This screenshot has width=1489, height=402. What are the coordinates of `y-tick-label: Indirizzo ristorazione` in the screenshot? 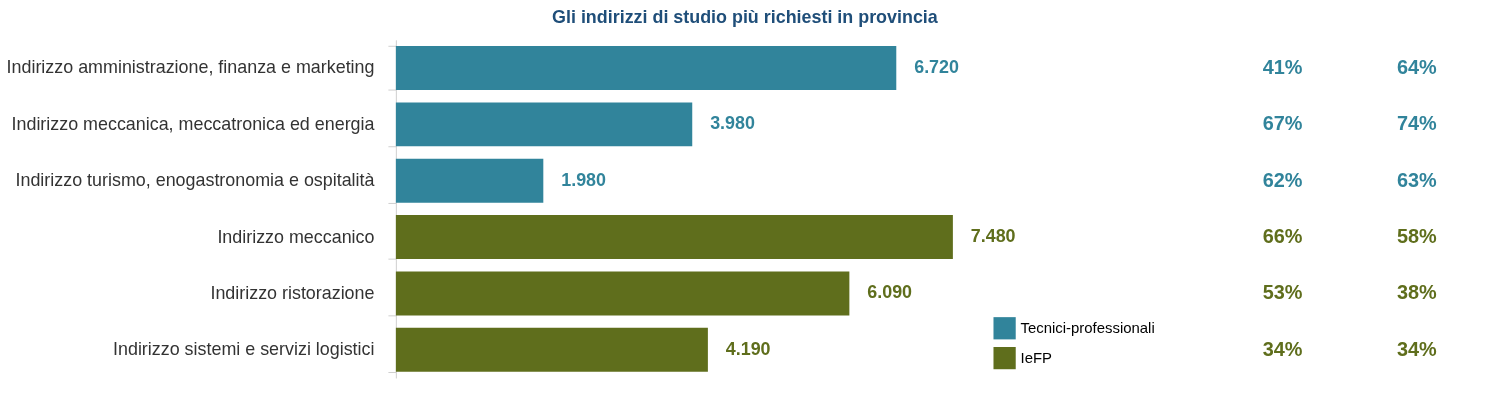 It's located at (292, 292).